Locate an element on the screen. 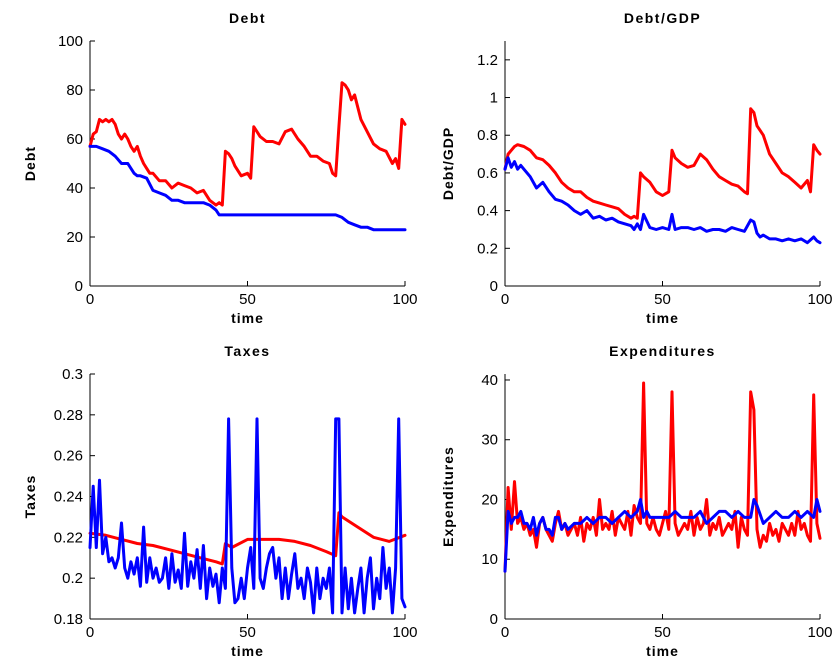 Image resolution: width=836 pixels, height=665 pixels. expenditures-y-tick-label: 30 is located at coordinates (489, 440).